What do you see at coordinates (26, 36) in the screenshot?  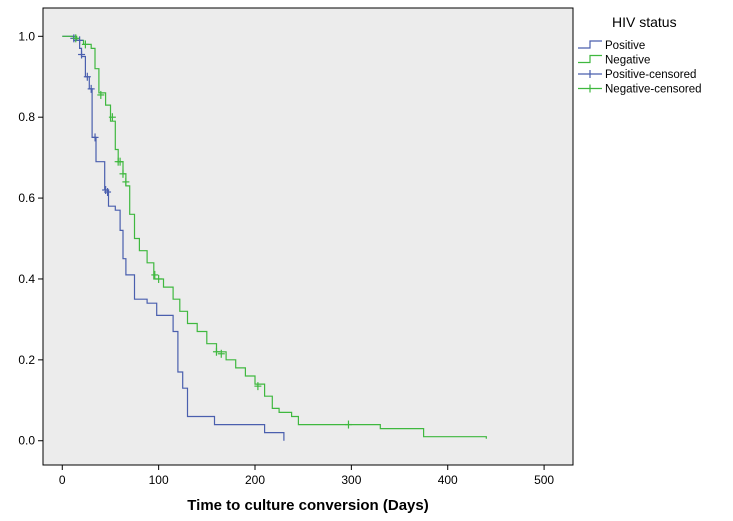 I see `y-tick-label: 1.0` at bounding box center [26, 36].